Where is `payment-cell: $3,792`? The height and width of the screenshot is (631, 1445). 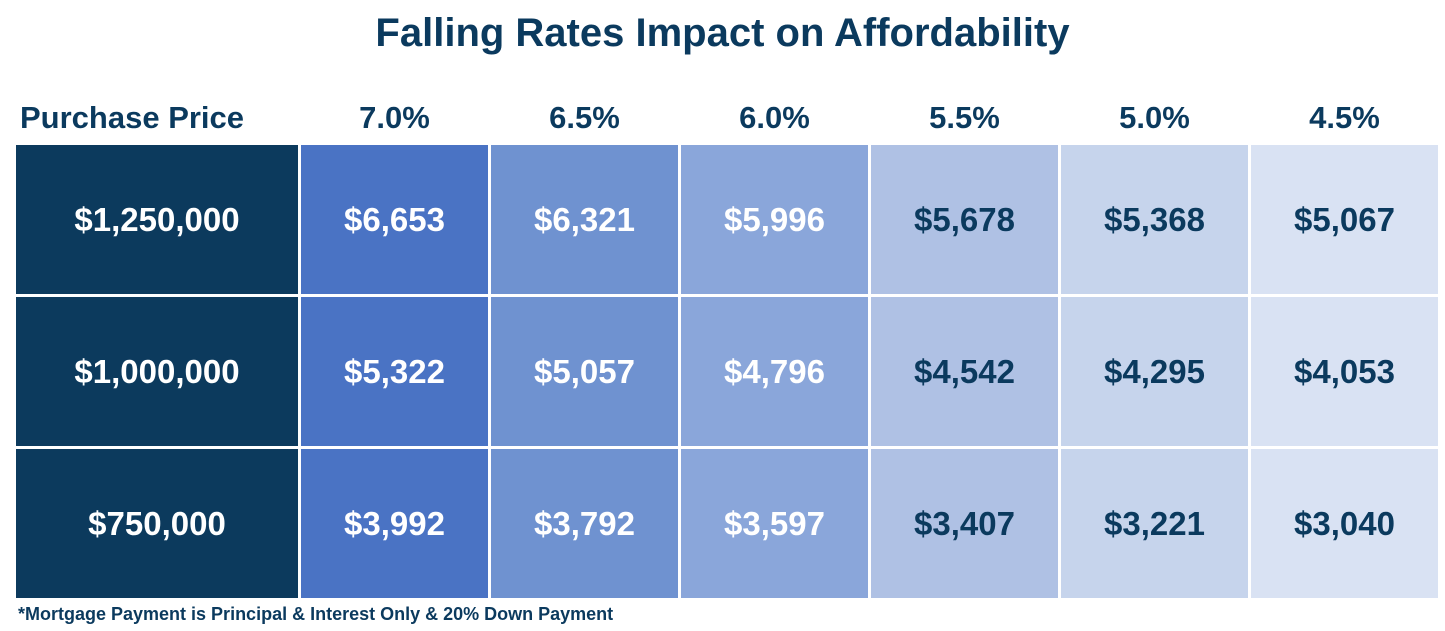
payment-cell: $3,792 is located at coordinates (584, 523).